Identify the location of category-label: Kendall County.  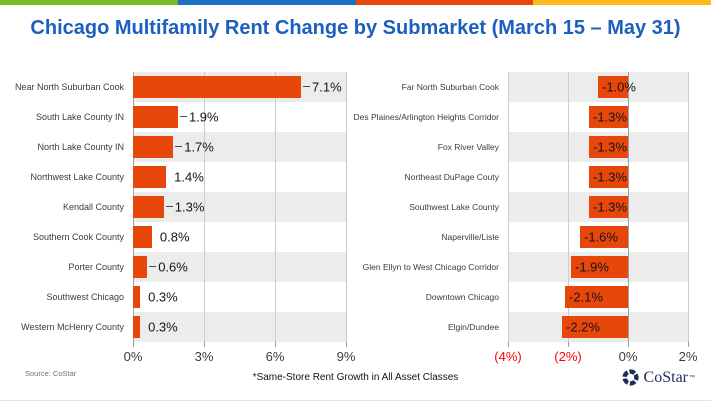
(93, 207).